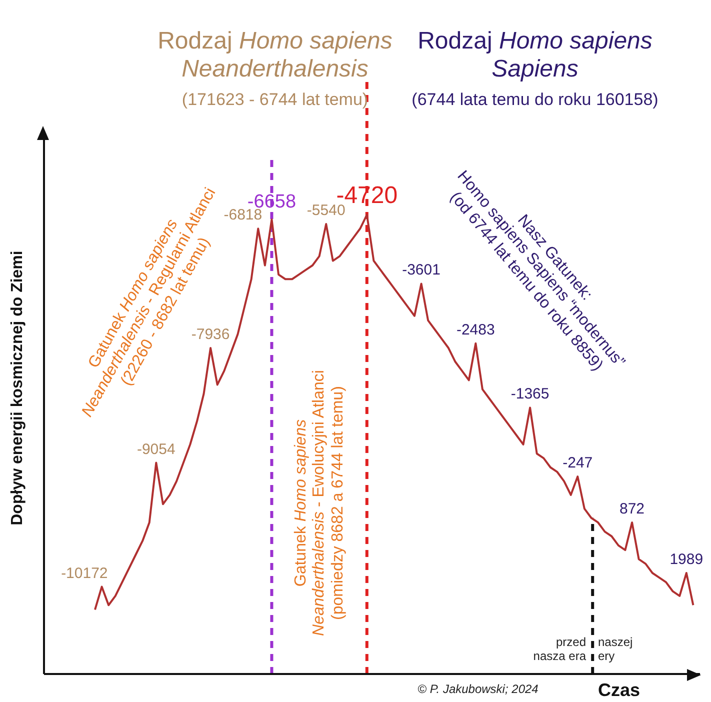 This screenshot has height=702, width=711. I want to click on y-axis-title: Dopływ energii kosmicznej do Ziemi, so click(18, 388).